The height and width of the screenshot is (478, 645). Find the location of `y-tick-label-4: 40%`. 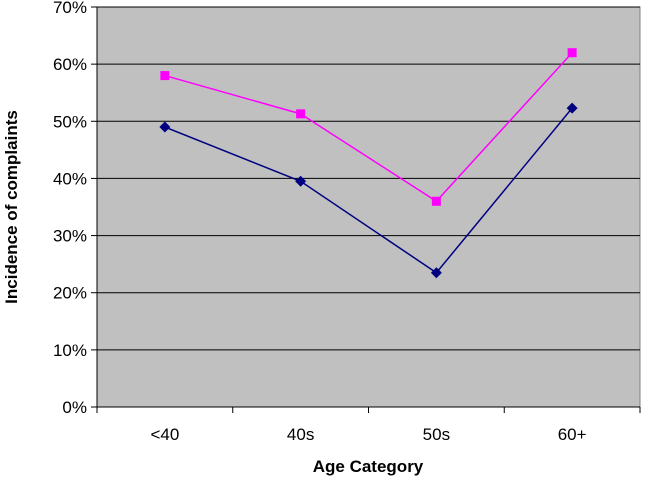

y-tick-label-4: 40% is located at coordinates (70, 178).